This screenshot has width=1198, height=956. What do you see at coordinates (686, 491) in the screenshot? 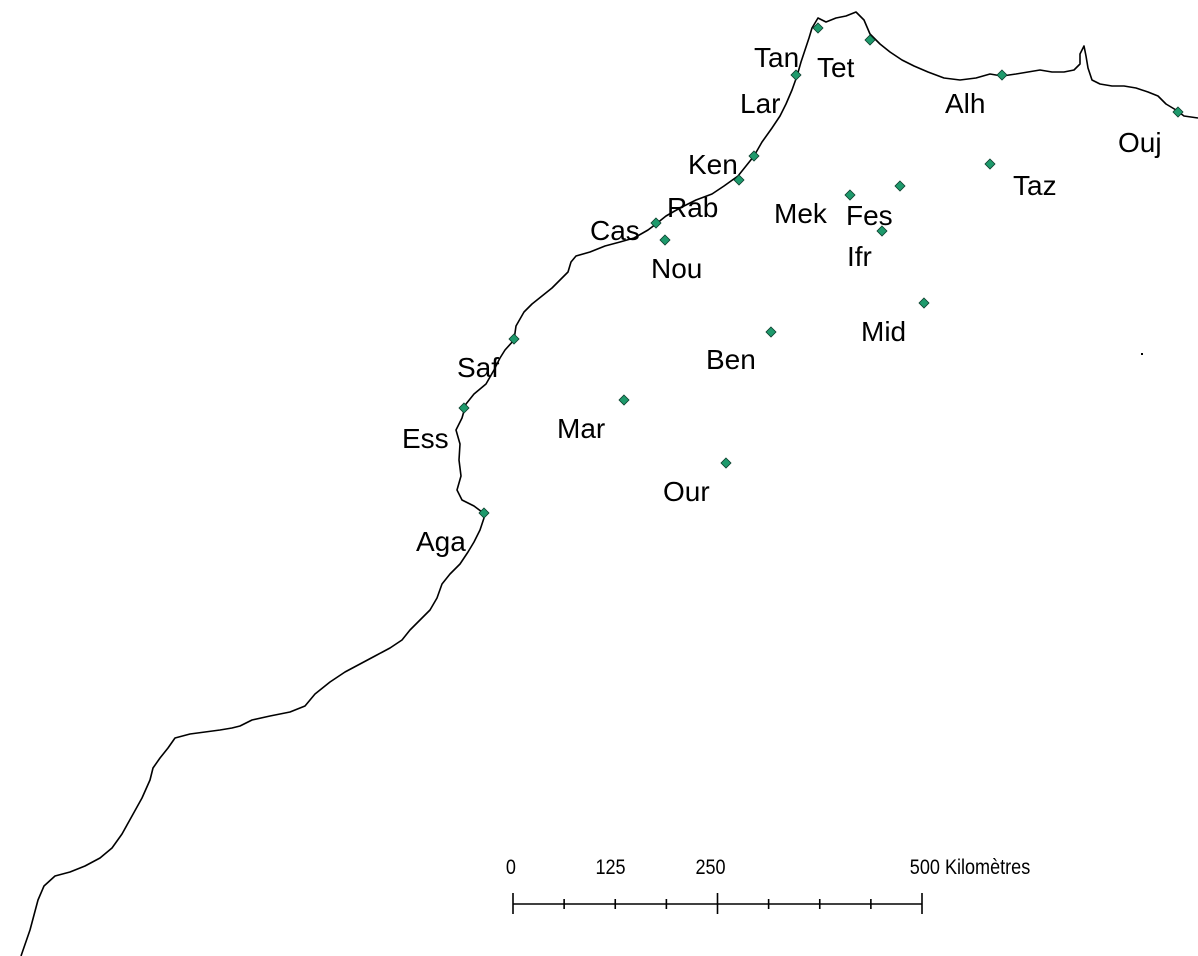
I see `city-label: Our` at bounding box center [686, 491].